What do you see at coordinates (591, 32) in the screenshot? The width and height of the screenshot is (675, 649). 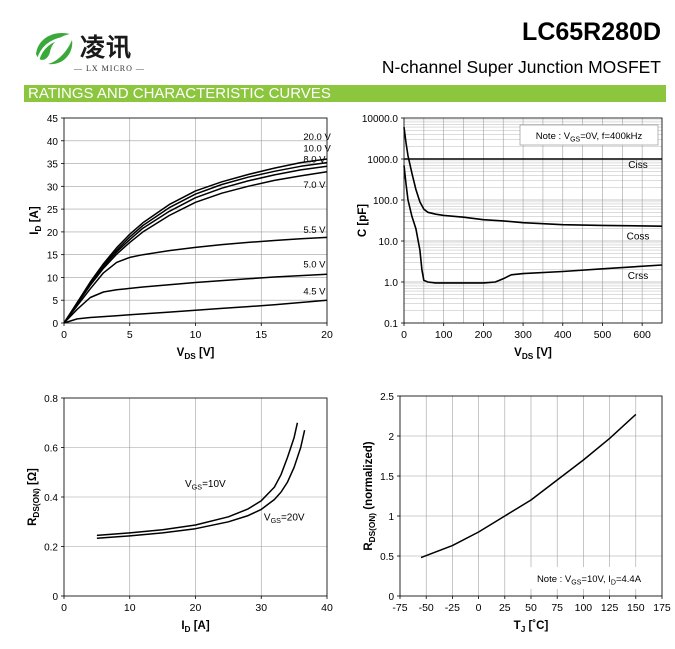 I see `part-number: LC65R280D` at bounding box center [591, 32].